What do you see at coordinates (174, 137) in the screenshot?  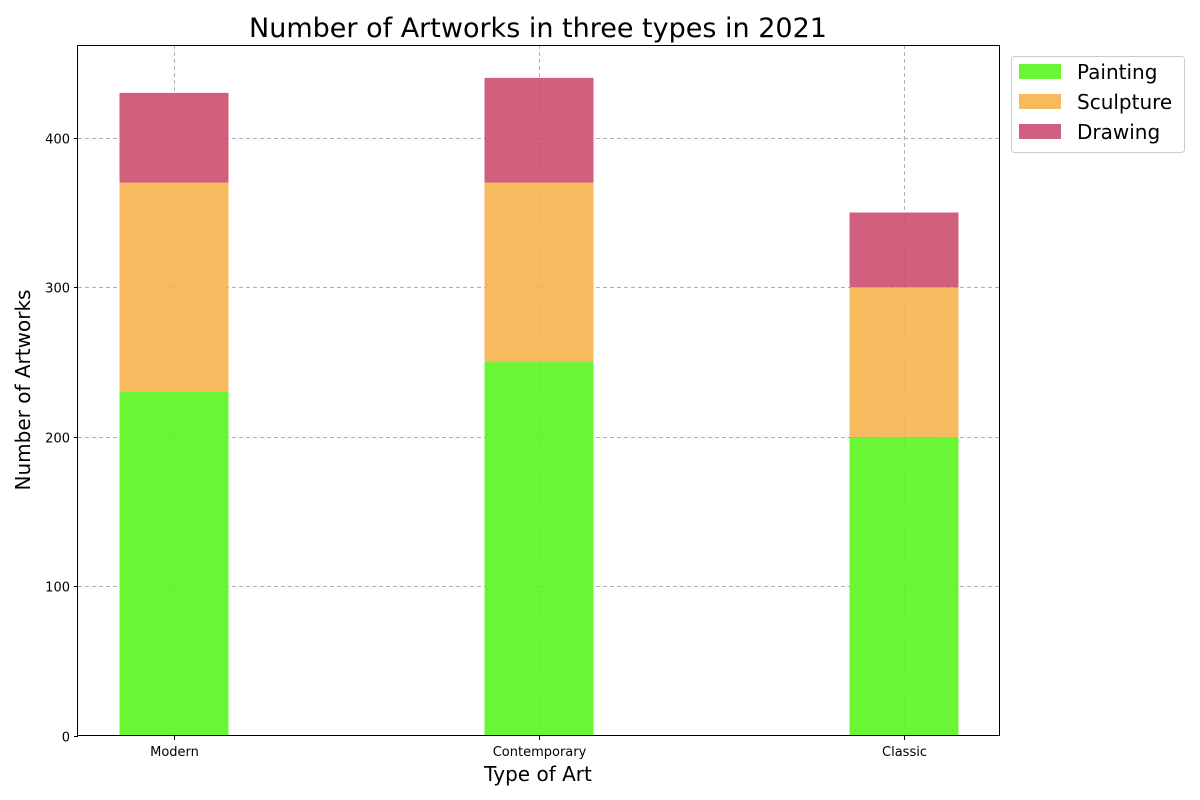 I see `bar-drawing-modern` at bounding box center [174, 137].